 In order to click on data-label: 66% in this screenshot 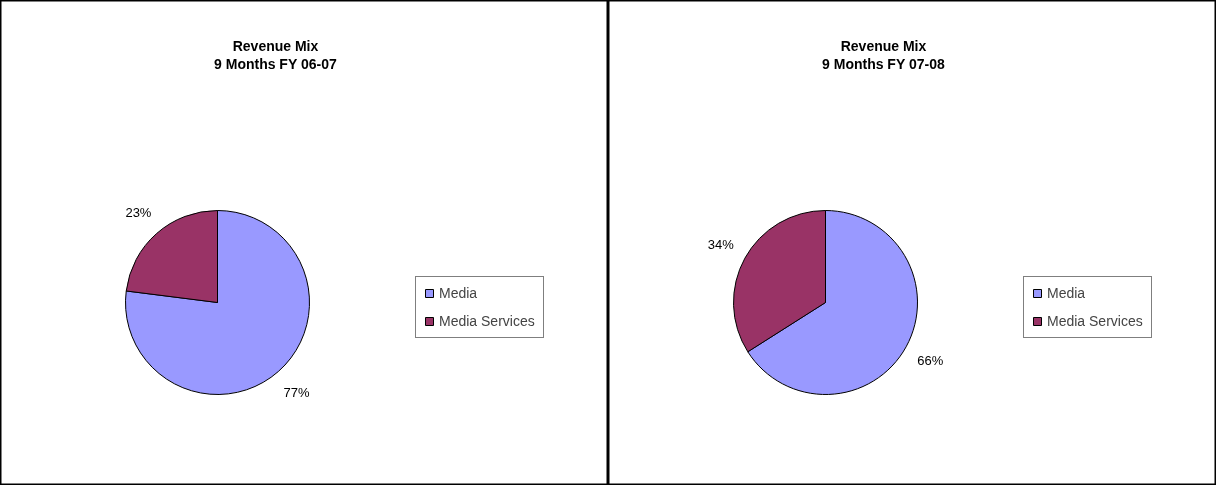, I will do `click(930, 360)`.